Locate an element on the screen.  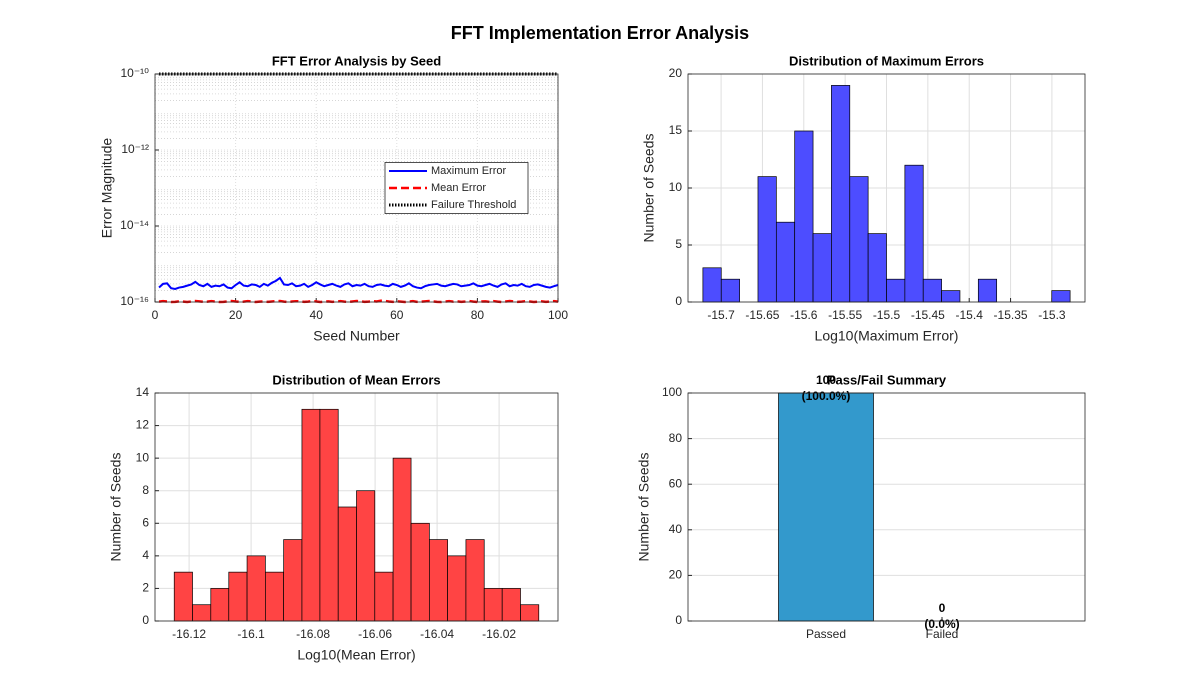
y-axis-label: Error Magnitude is located at coordinates (107, 188).